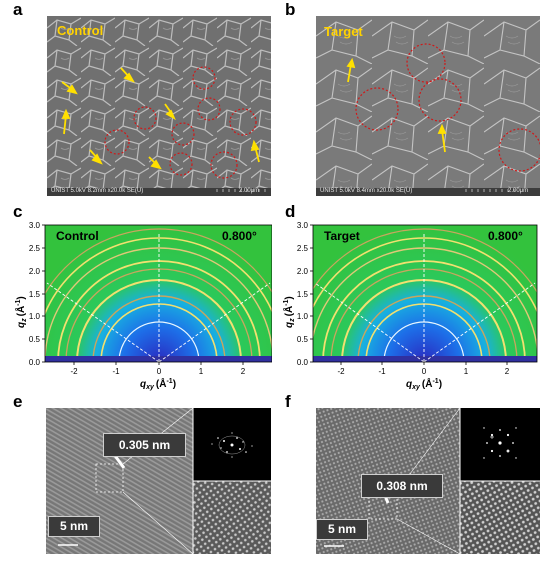 This screenshot has height=561, width=554. Describe the element at coordinates (249, 191) in the screenshot. I see `sem-scale-control: 2.00μm` at that location.